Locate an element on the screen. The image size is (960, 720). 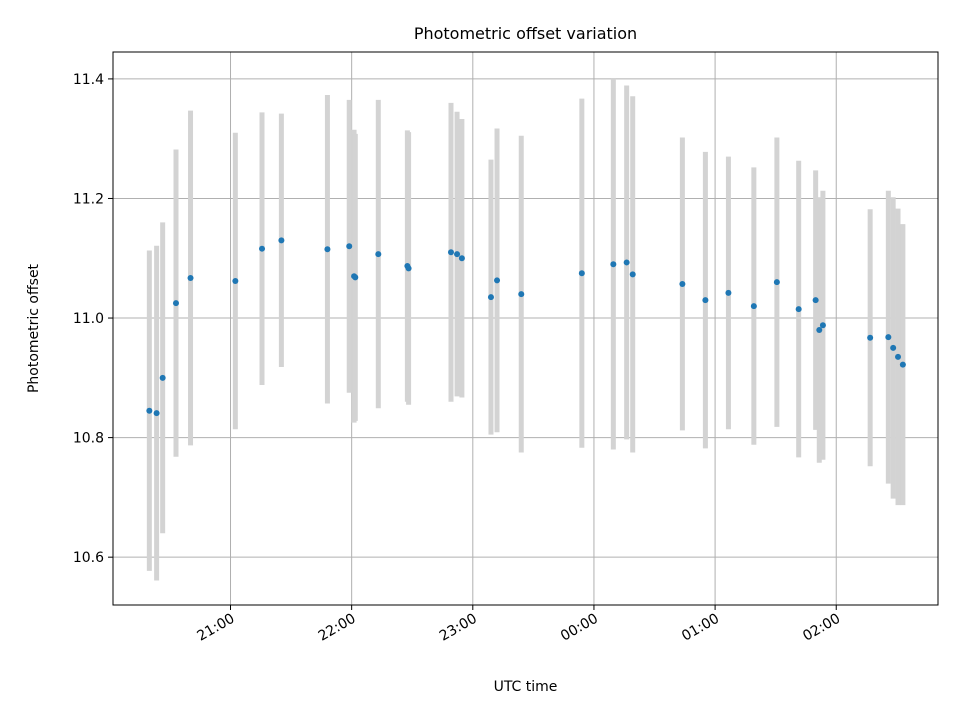
x-axis-label: UTC time is located at coordinates (526, 687).